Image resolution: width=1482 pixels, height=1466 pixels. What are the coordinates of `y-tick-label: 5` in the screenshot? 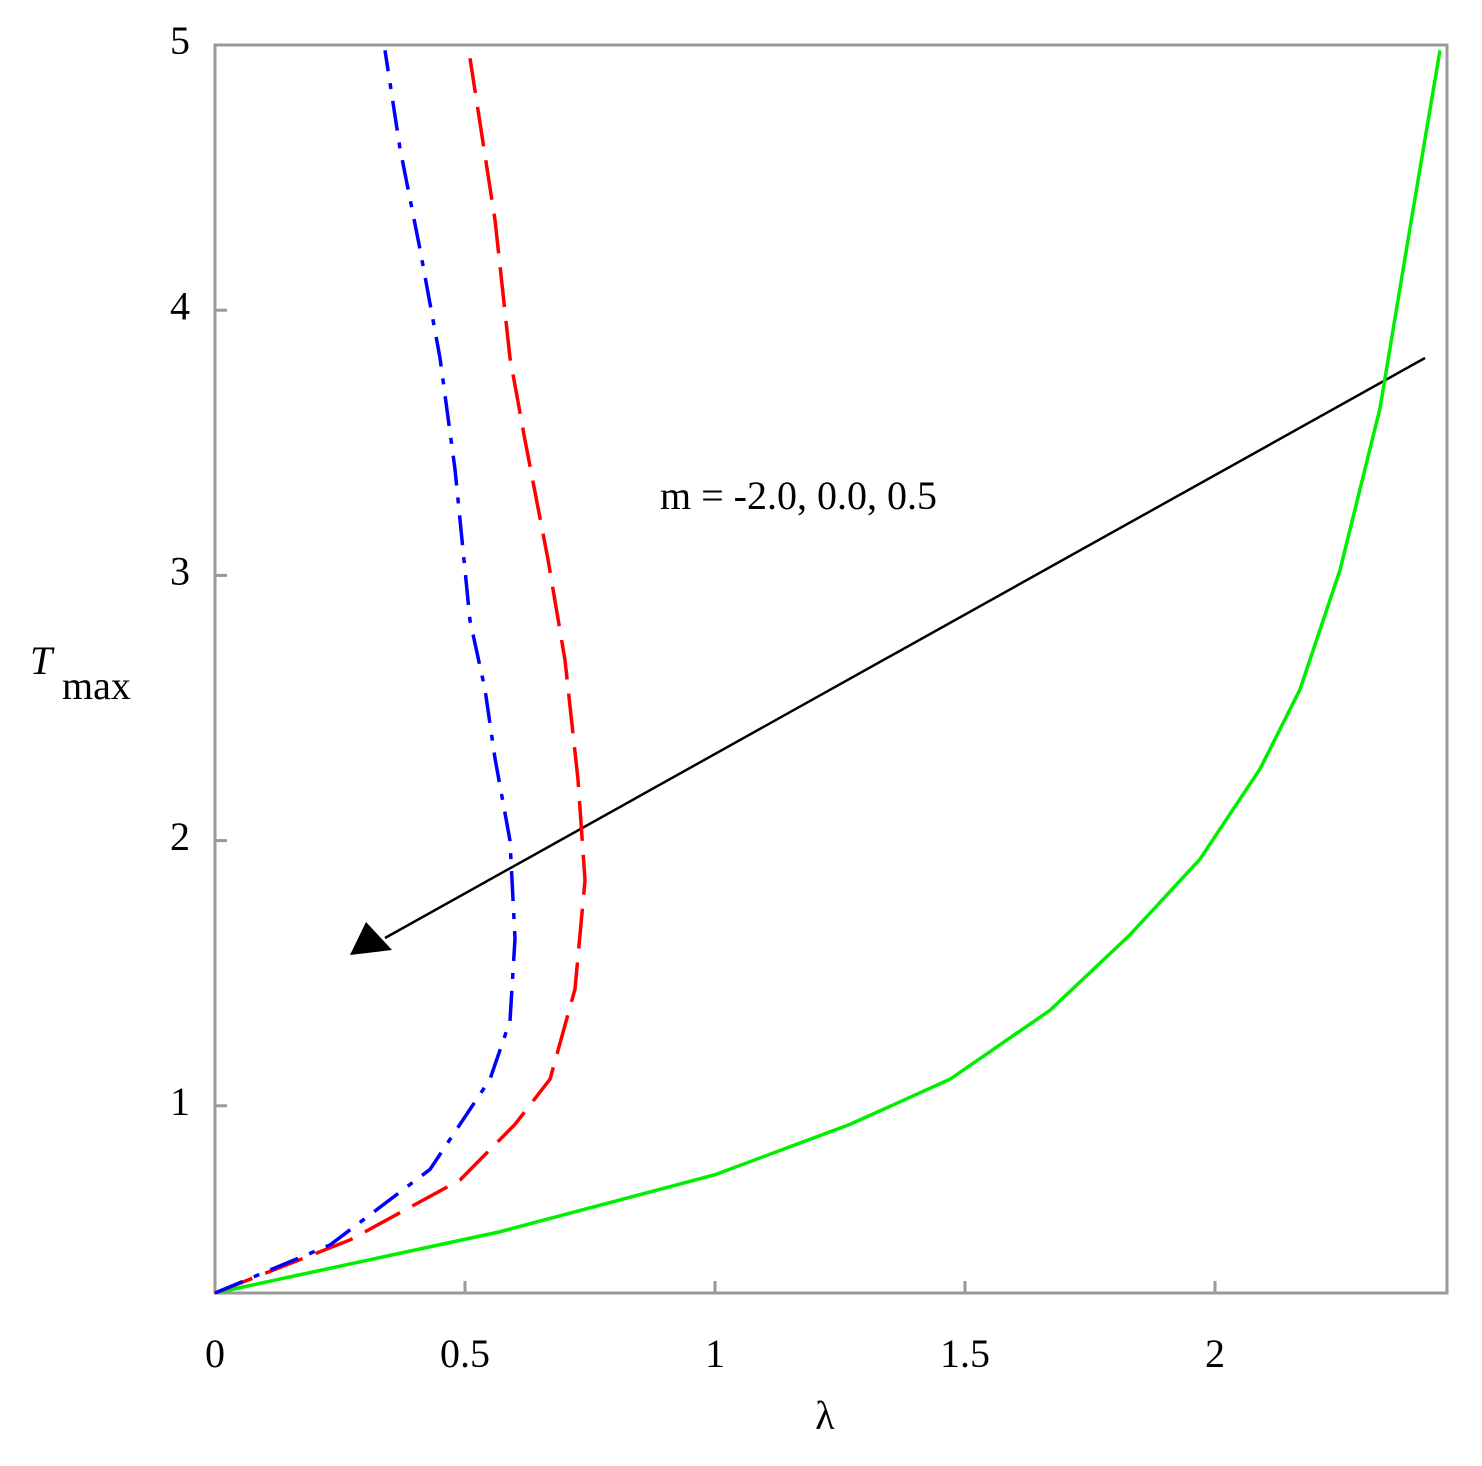 It's located at (180, 40).